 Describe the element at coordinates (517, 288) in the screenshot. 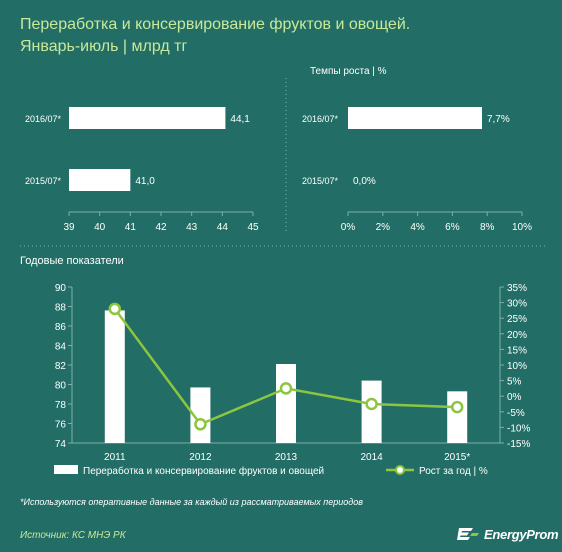

I see `y-tick-label-right: 35%` at that location.